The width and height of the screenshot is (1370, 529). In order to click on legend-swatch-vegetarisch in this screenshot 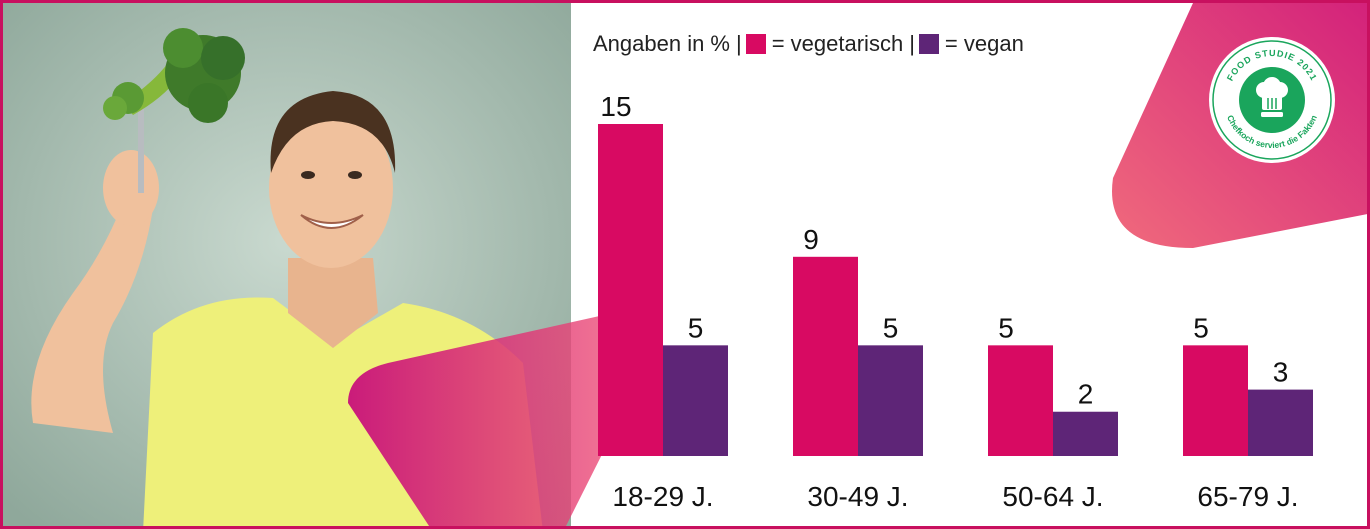, I will do `click(755, 44)`.